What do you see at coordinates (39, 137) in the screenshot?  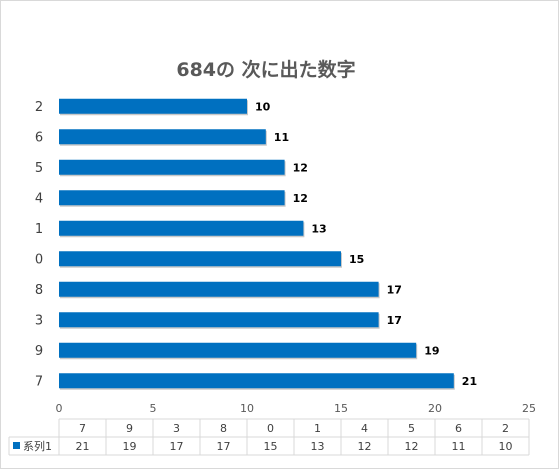 I see `category-label: 6` at bounding box center [39, 137].